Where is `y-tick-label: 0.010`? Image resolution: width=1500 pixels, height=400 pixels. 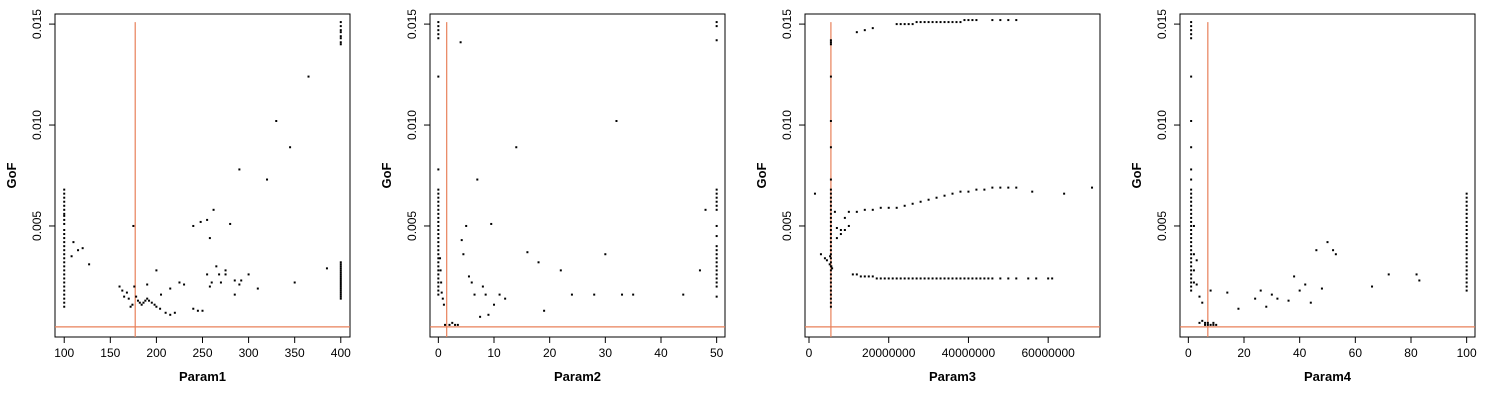
y-tick-label: 0.010 is located at coordinates (412, 125).